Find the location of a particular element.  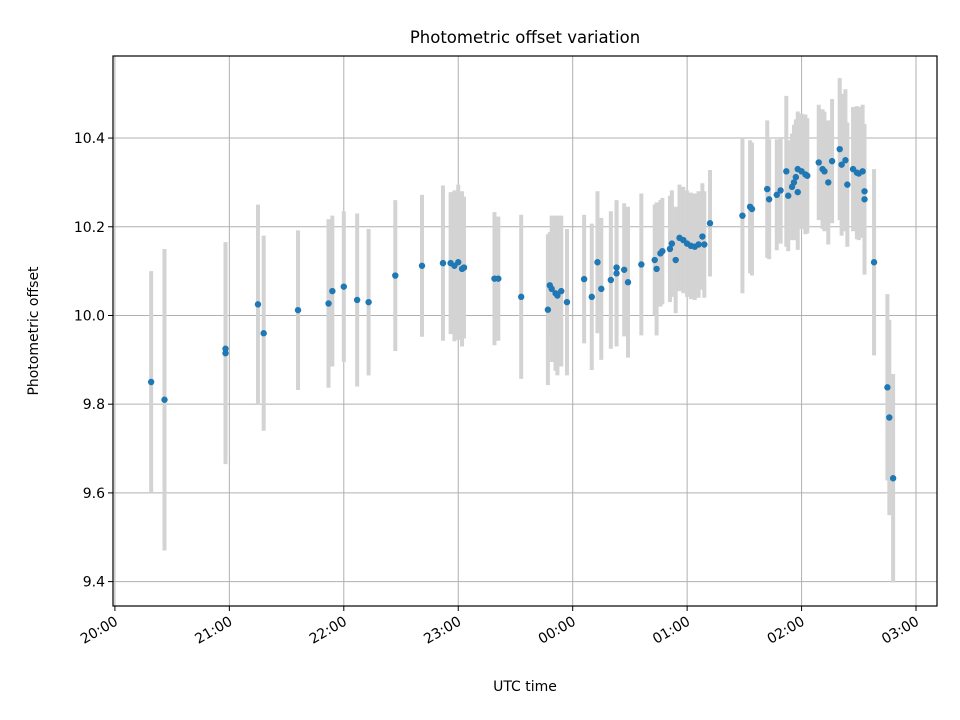

y-axis-ticks: 9.4 9.6 9.8 10.0 10.2 10.4 is located at coordinates (93, 361).